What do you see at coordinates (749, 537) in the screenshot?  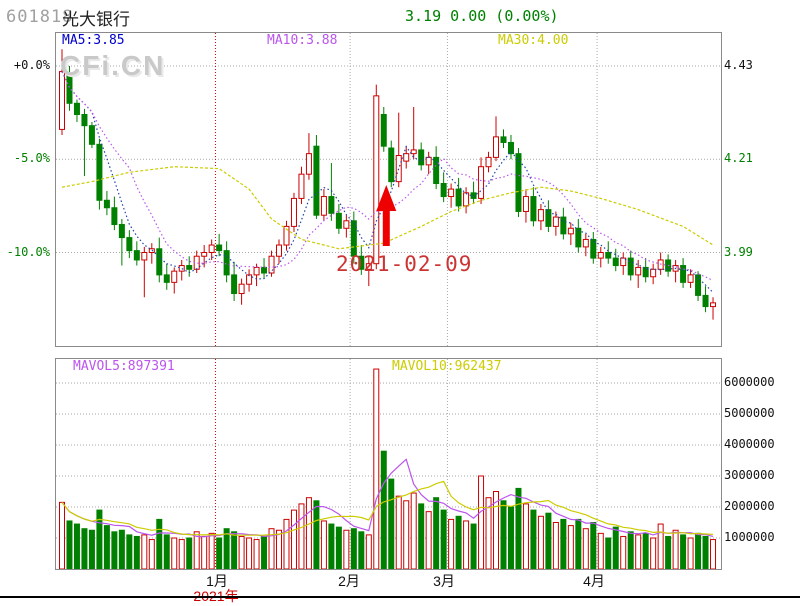 I see `vol-axis-1m: 1000000` at bounding box center [749, 537].